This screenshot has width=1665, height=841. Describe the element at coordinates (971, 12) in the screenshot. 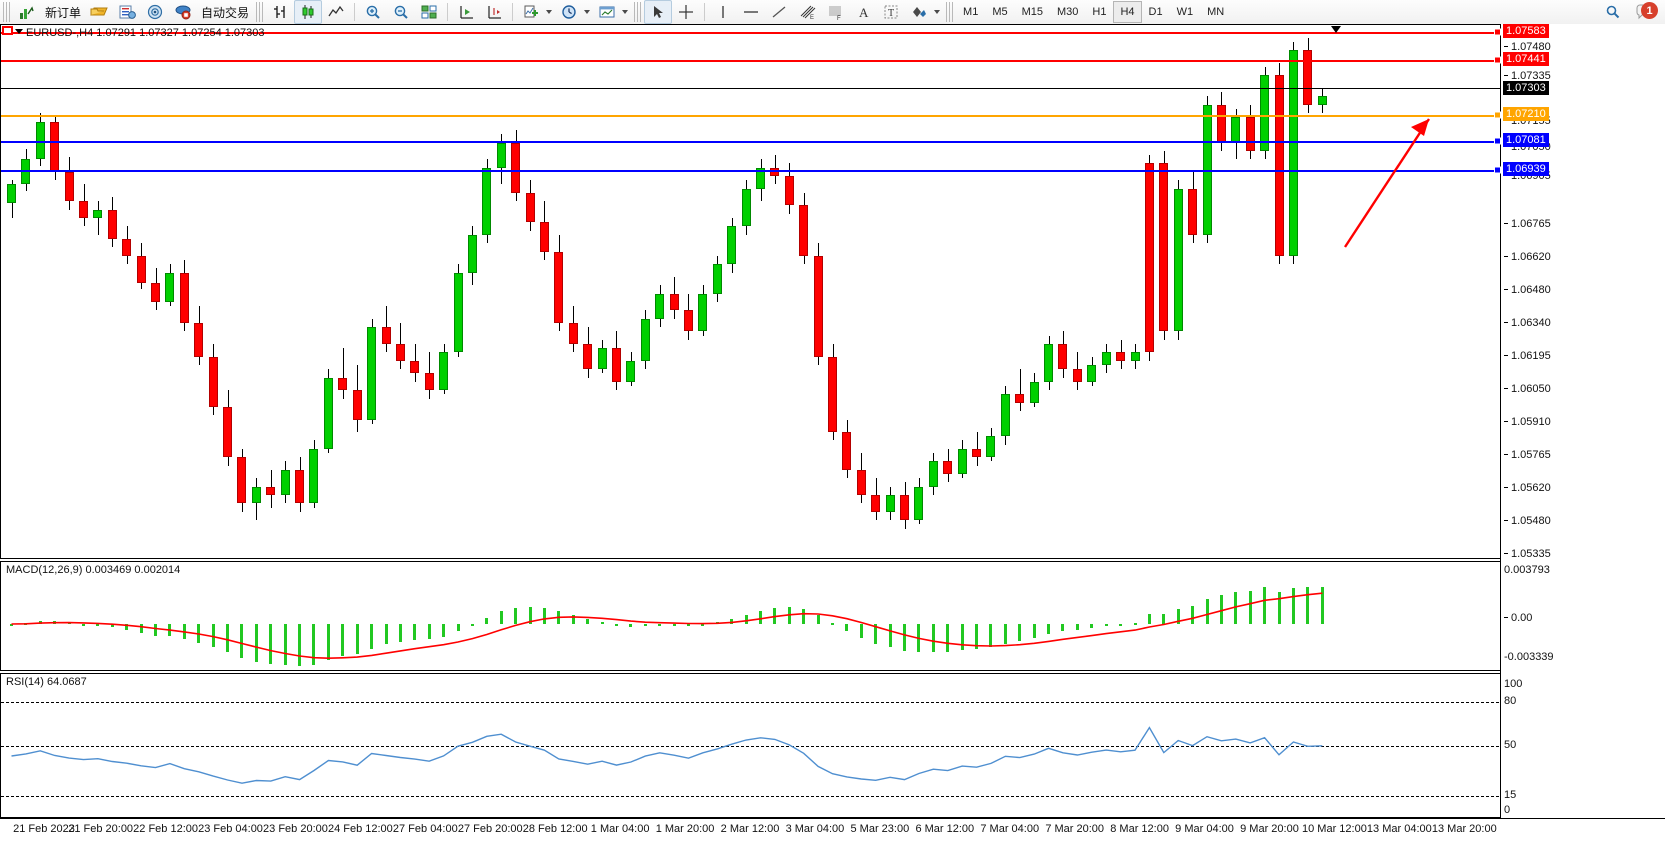

I see `timeframe-m1: M1` at that location.